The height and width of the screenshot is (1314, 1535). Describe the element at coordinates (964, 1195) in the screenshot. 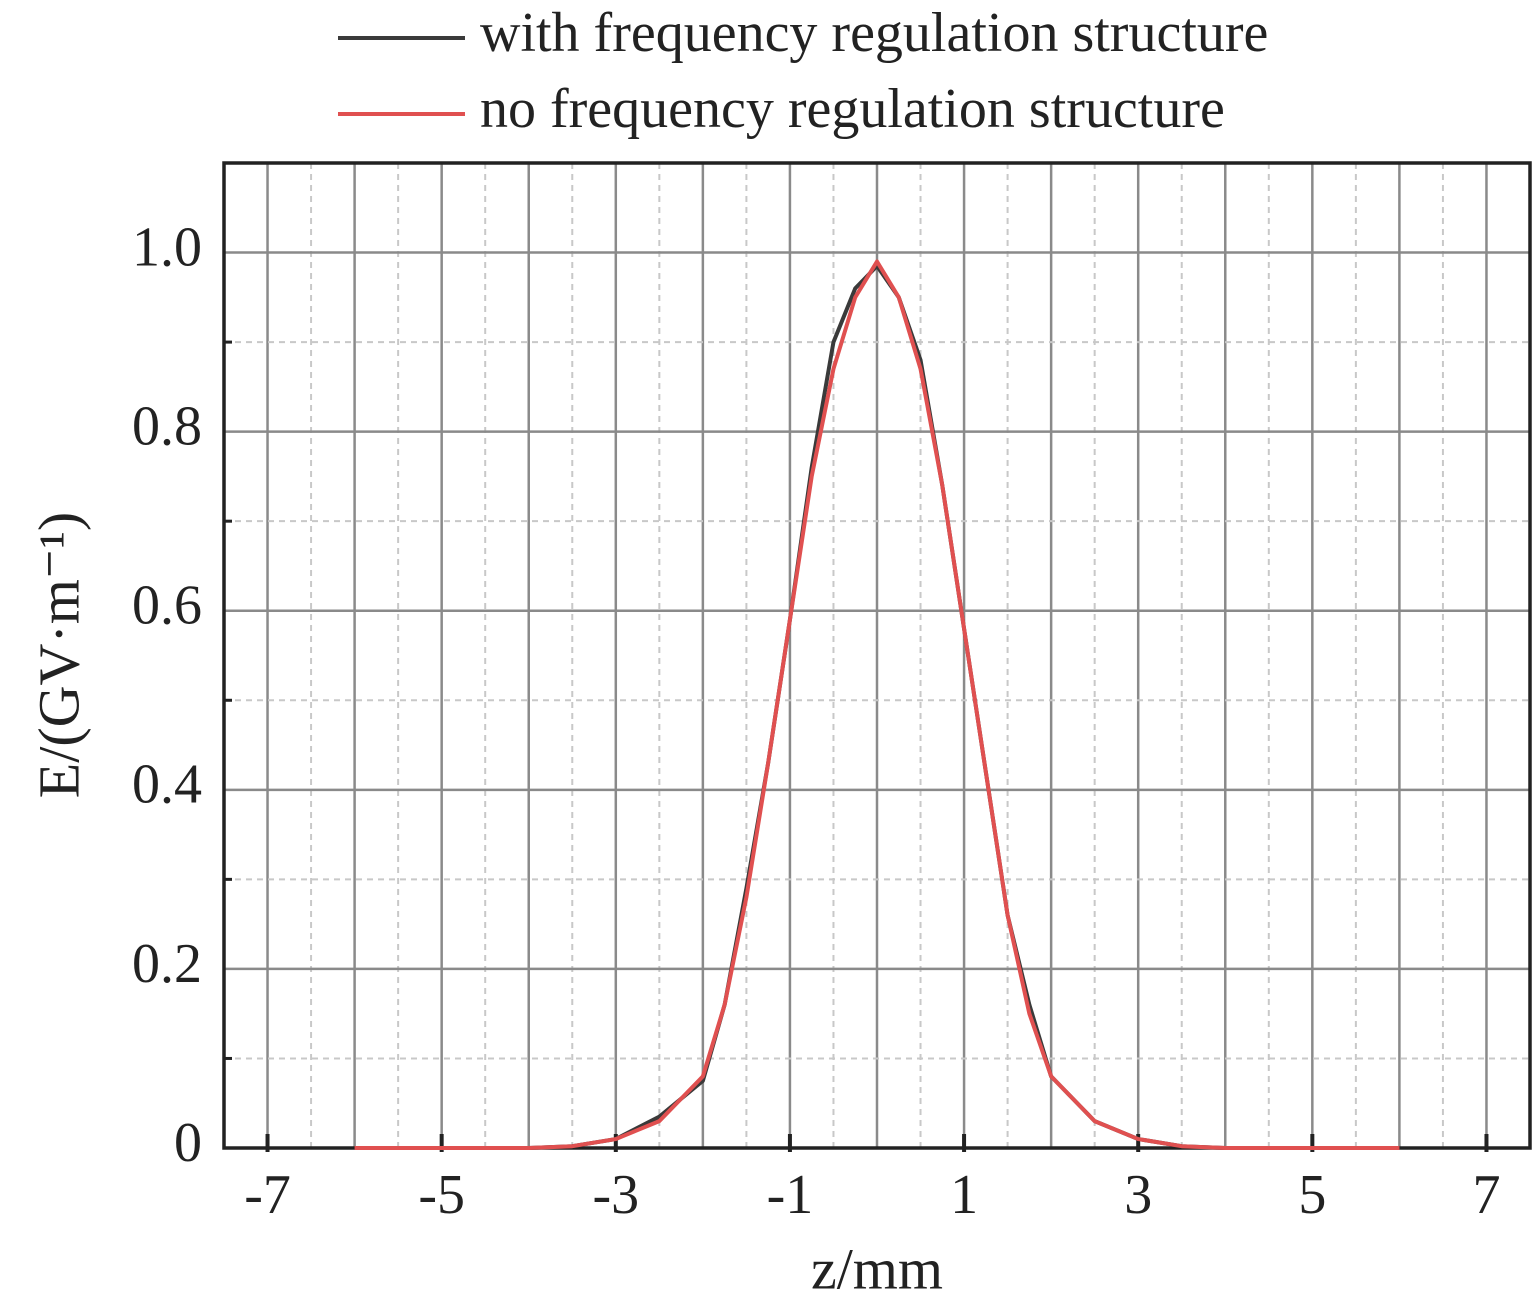

I see `x-tick-label: 1` at that location.